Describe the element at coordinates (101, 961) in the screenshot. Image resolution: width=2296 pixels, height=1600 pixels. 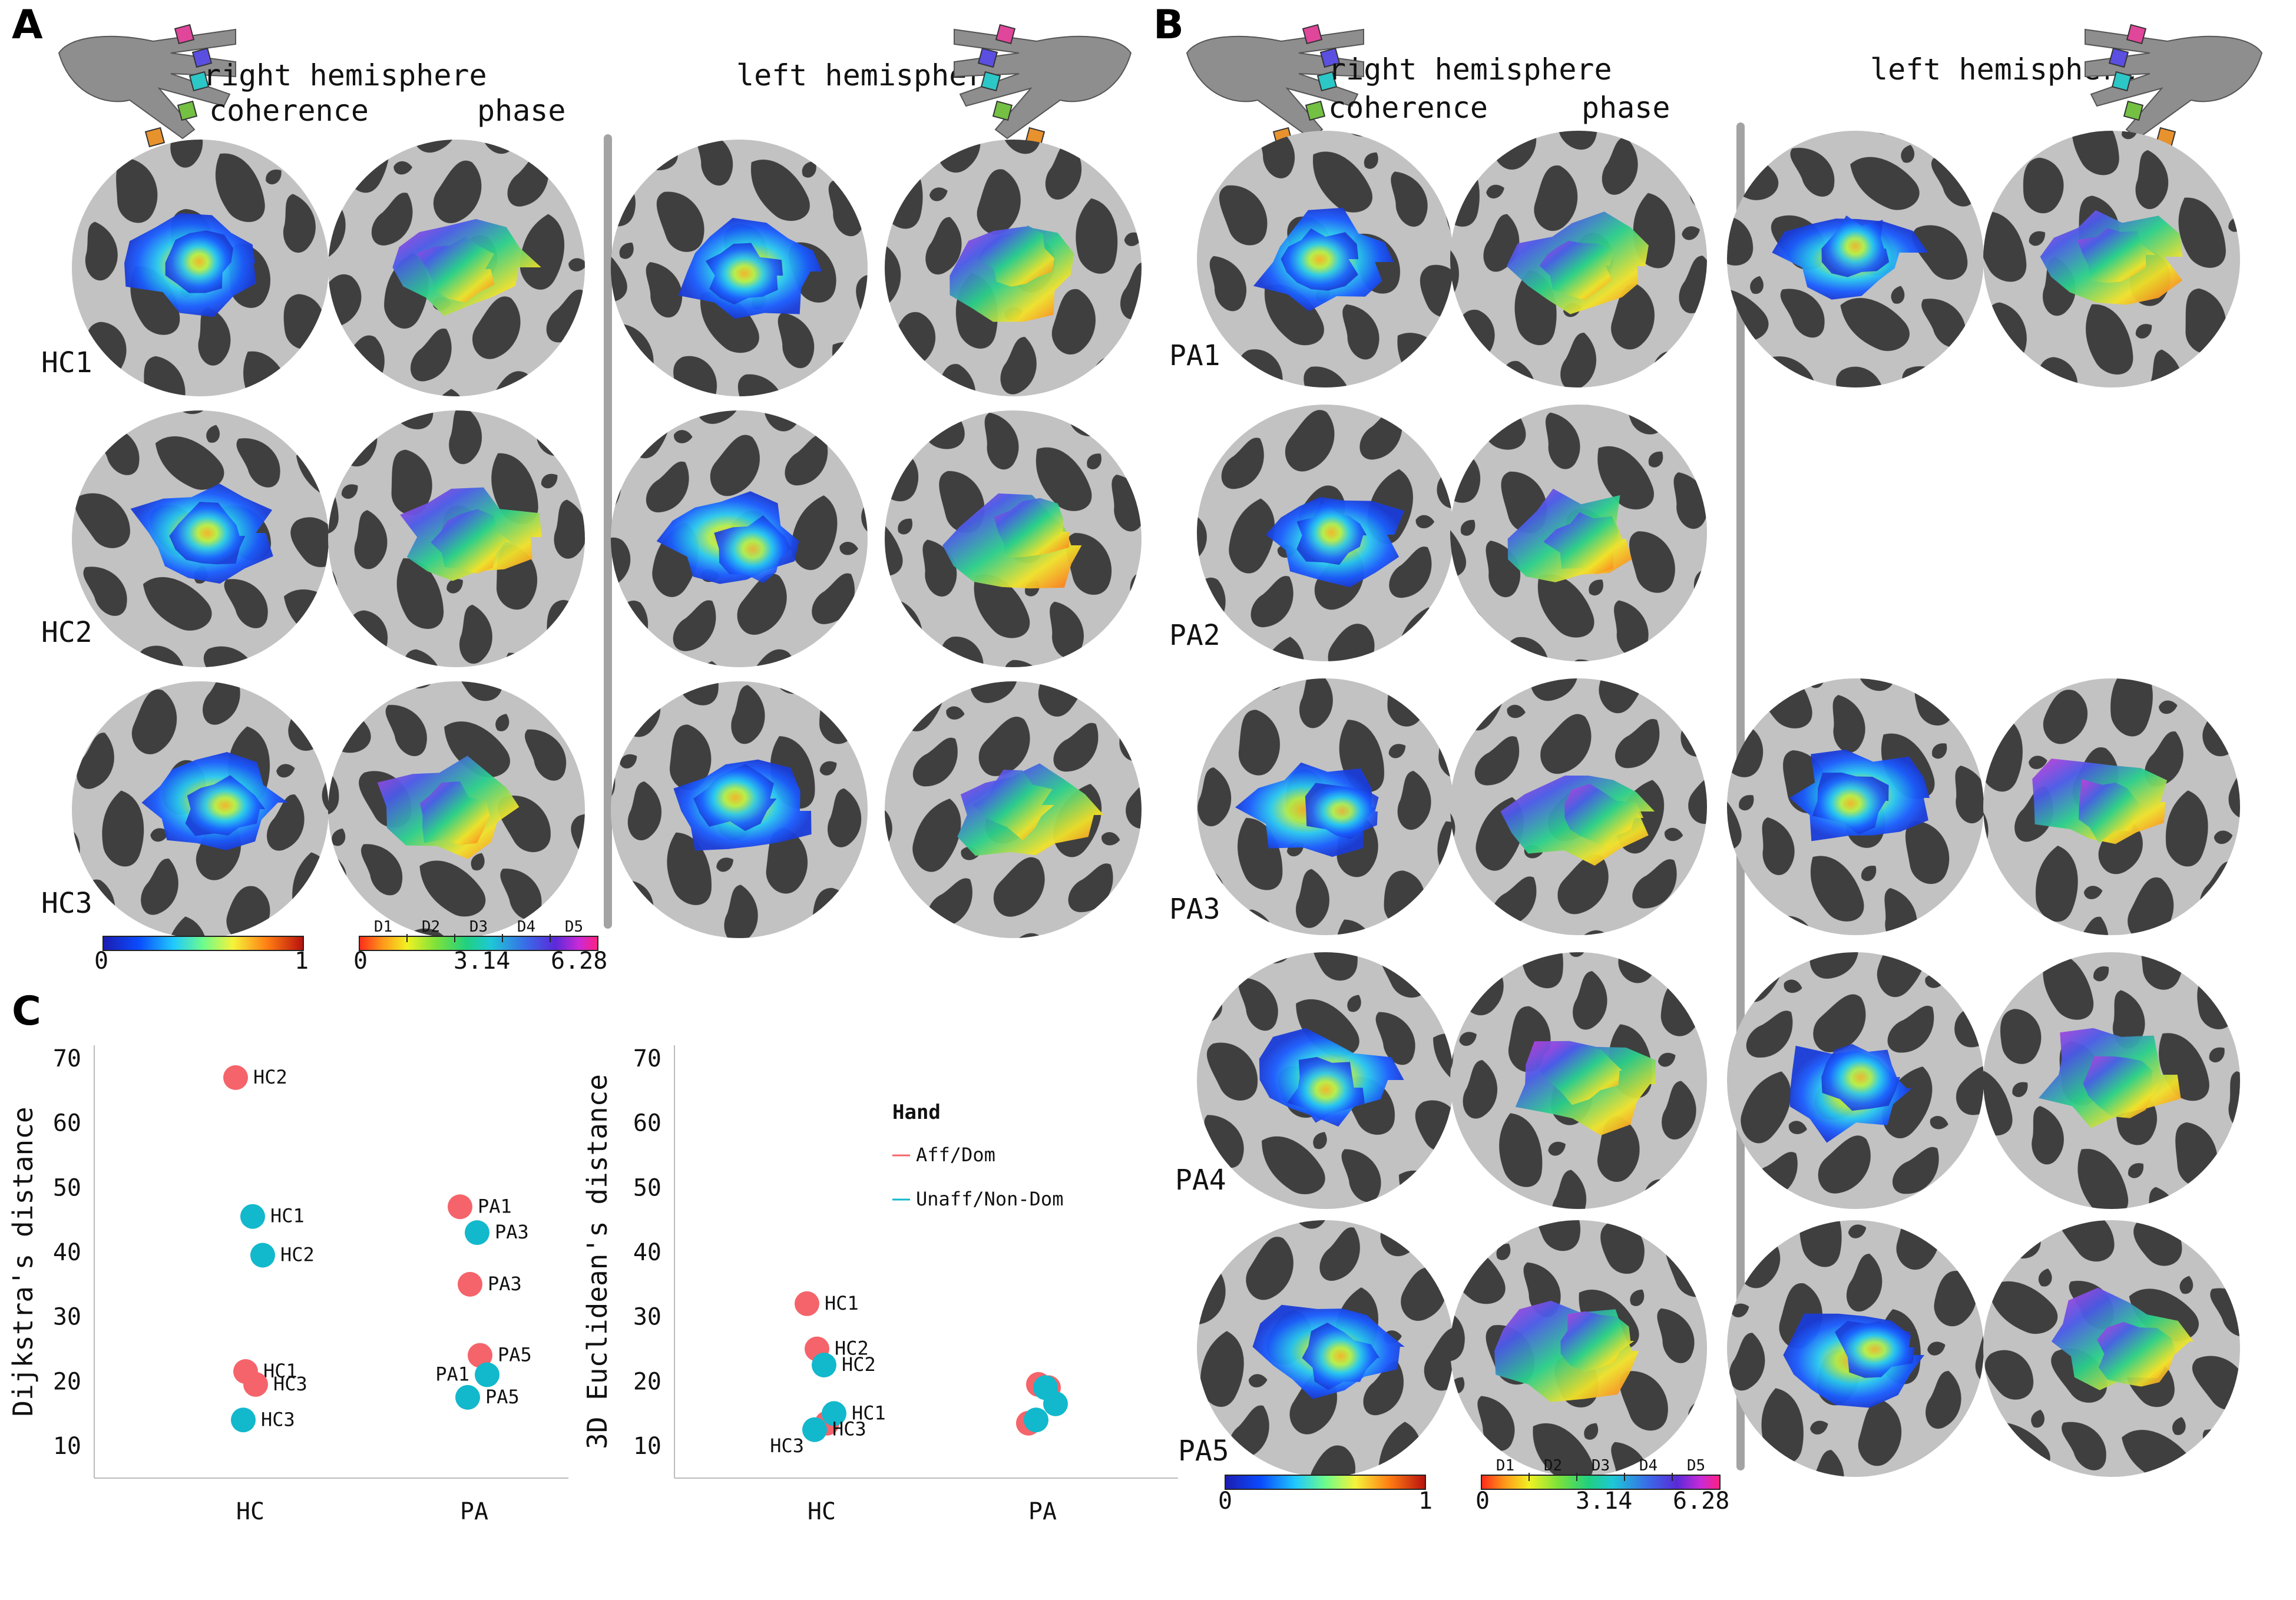
I see `coherence-min-label: 0` at that location.